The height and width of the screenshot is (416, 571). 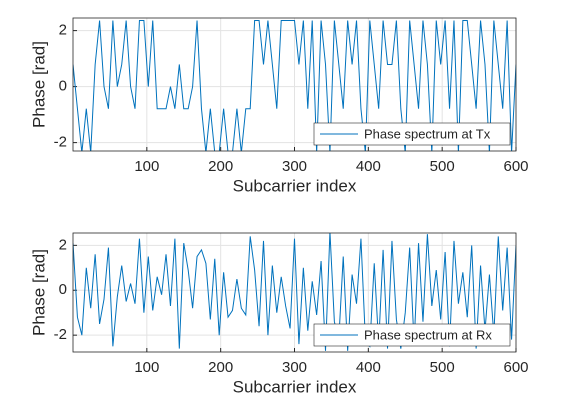 I want to click on legend-label: Phase spectrum at Tx, so click(x=427, y=133).